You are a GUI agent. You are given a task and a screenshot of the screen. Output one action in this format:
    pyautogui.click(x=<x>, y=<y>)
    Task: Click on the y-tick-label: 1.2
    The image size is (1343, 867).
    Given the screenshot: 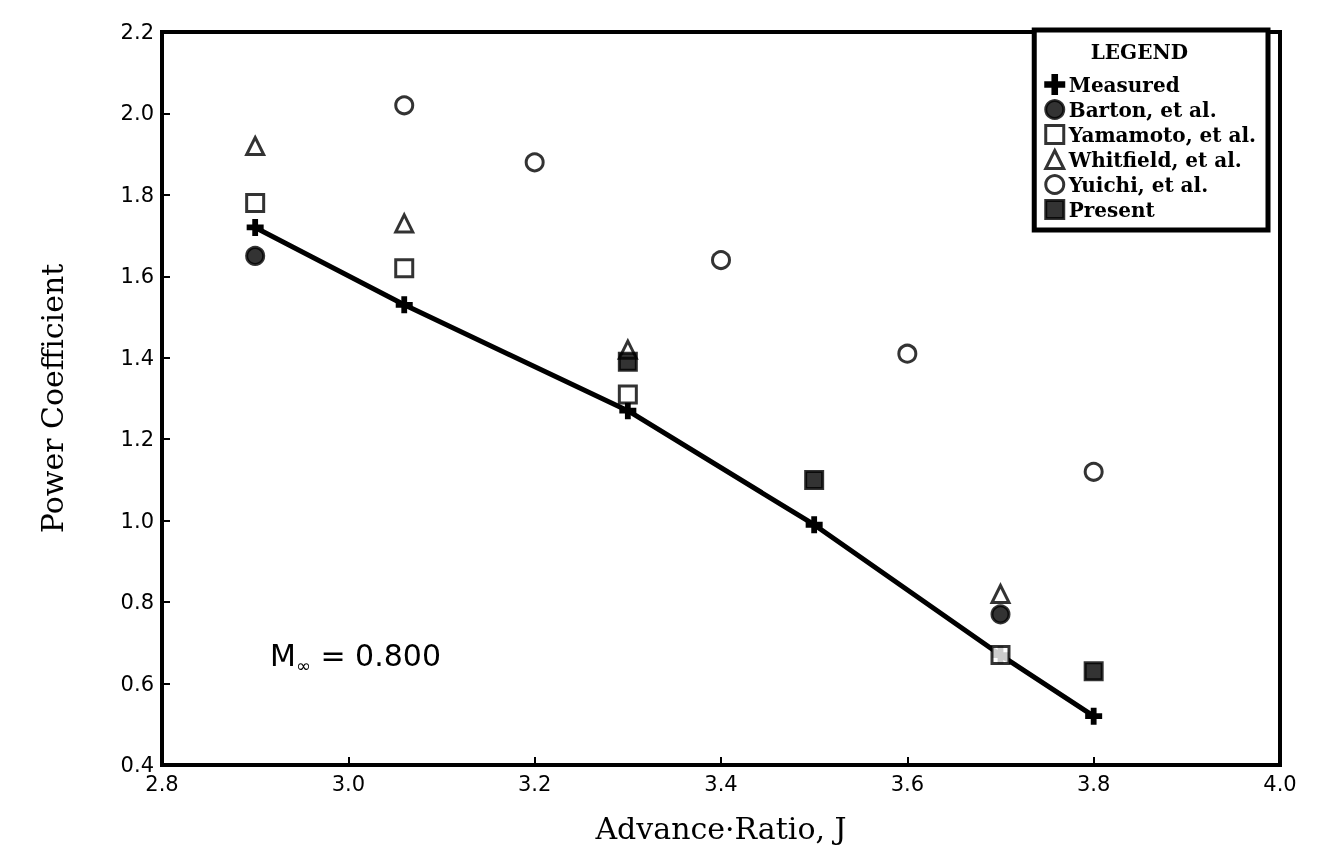 What is the action you would take?
    pyautogui.click(x=137, y=439)
    